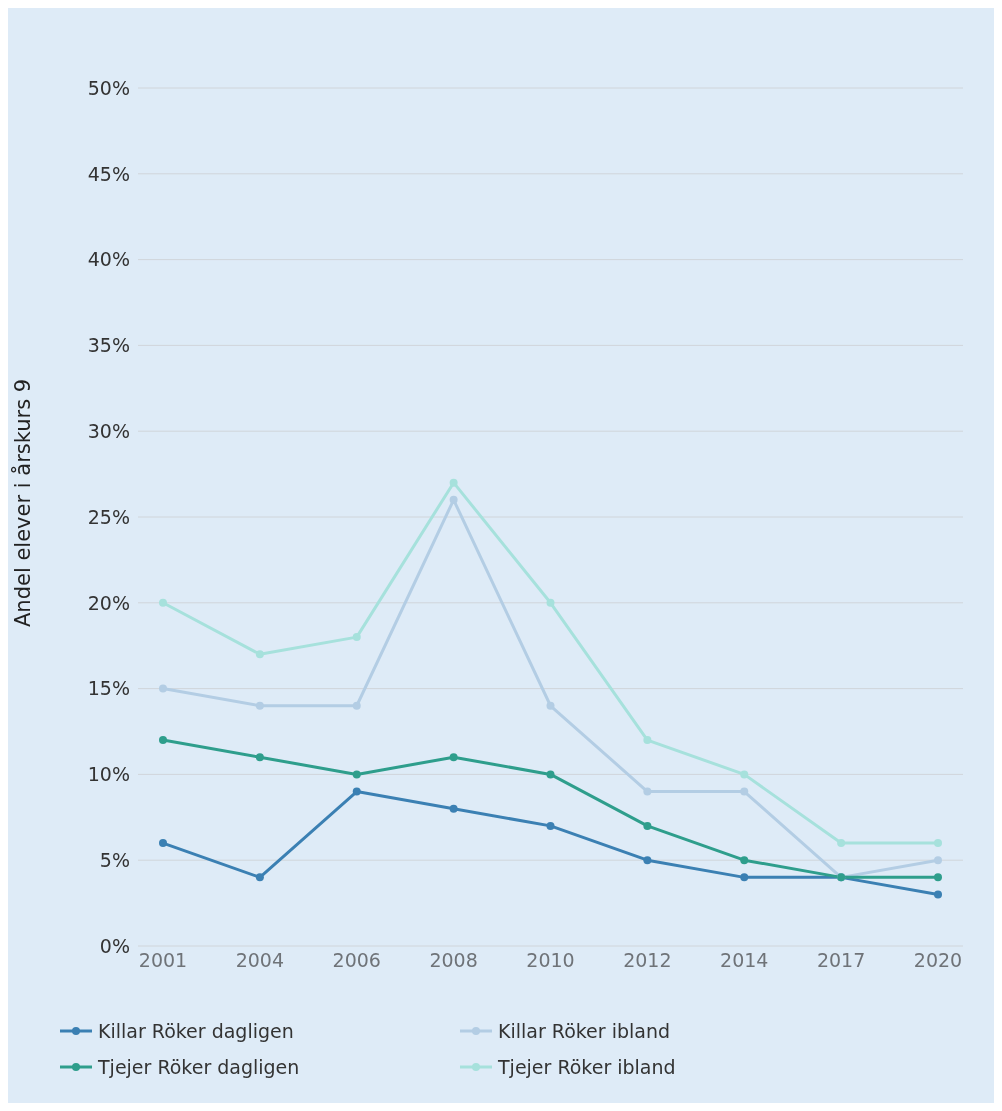 Image resolution: width=1002 pixels, height=1111 pixels. Describe the element at coordinates (938, 960) in the screenshot. I see `x-tick-label: 2020` at that location.